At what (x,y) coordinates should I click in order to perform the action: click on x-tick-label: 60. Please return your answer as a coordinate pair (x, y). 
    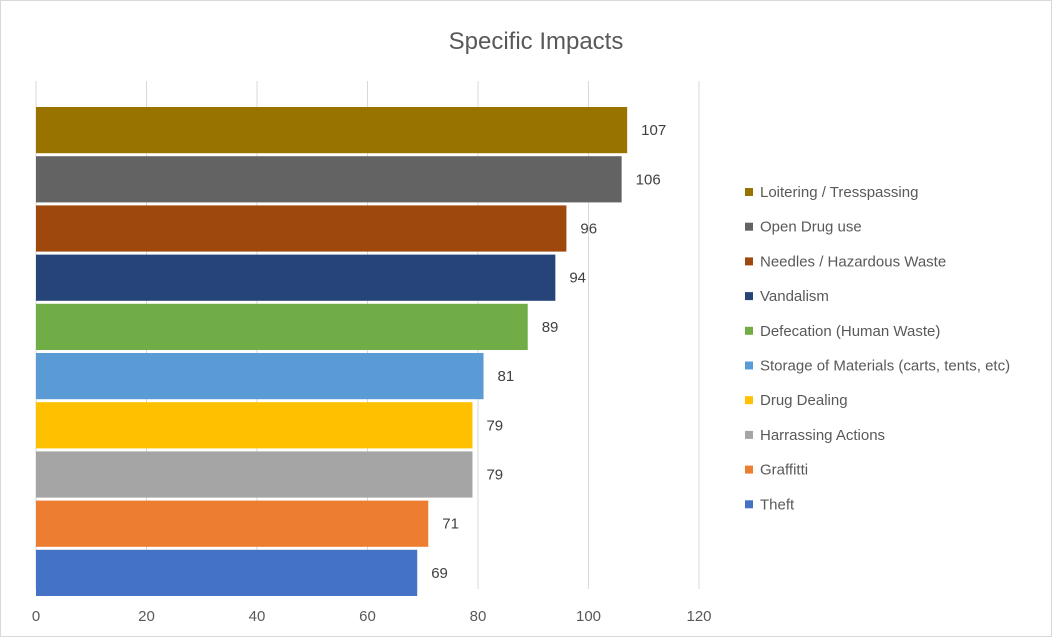
    Looking at the image, I should click on (367, 616).